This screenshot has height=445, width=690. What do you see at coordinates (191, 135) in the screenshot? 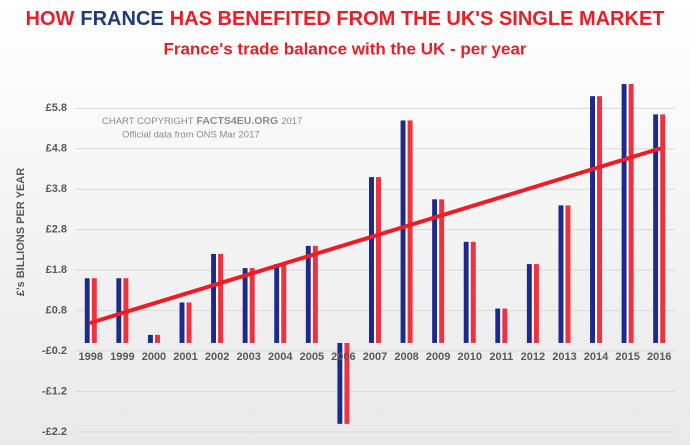
I see `source-note: Official data from ONS Mar 2017` at bounding box center [191, 135].